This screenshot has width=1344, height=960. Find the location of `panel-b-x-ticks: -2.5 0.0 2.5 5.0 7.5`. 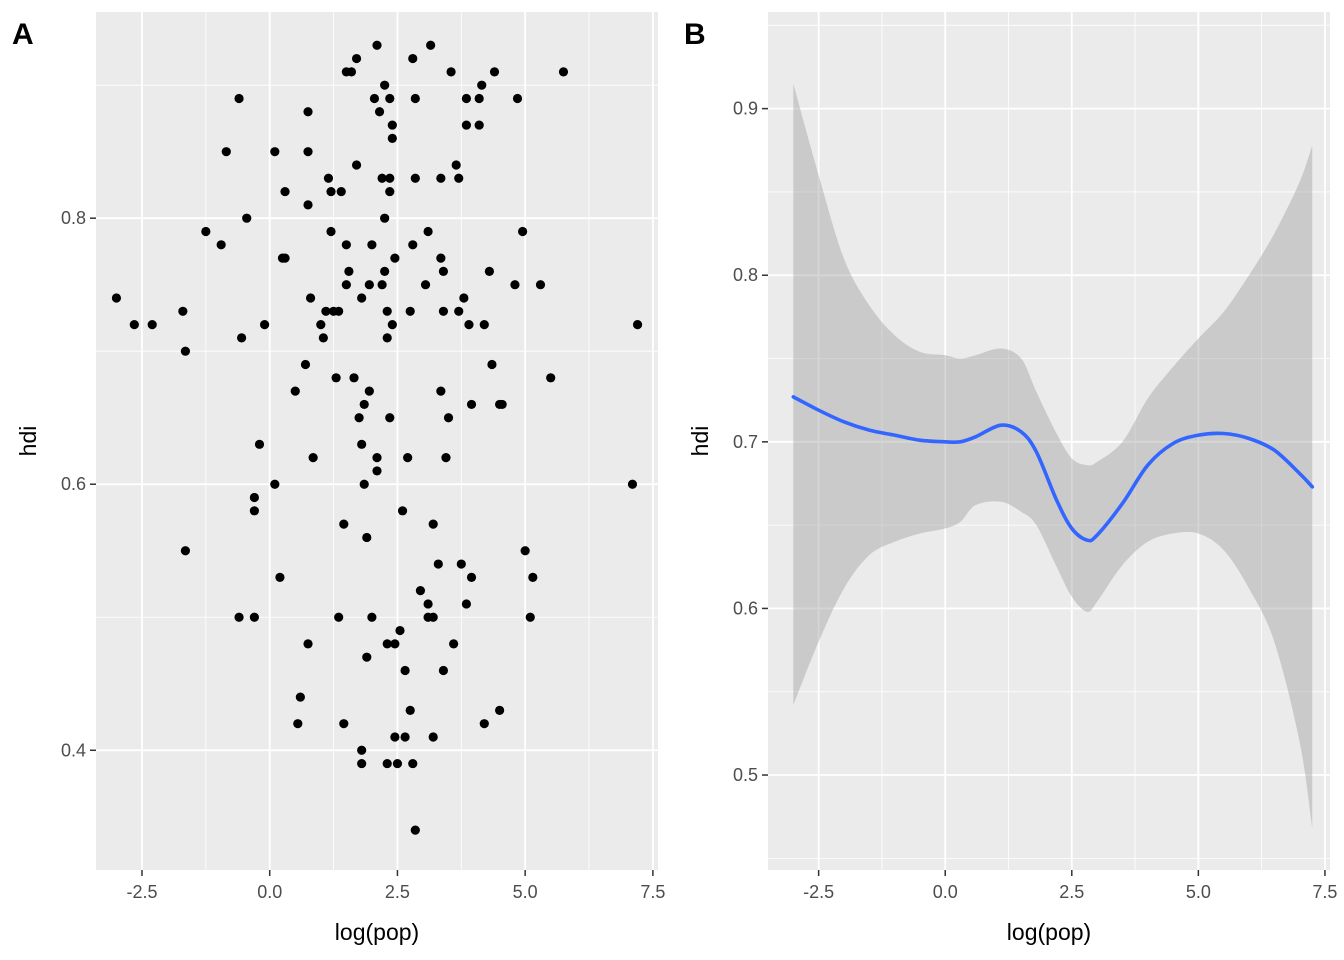

panel-b-x-ticks: -2.5 0.0 2.5 5.0 7.5 is located at coordinates (1070, 886).